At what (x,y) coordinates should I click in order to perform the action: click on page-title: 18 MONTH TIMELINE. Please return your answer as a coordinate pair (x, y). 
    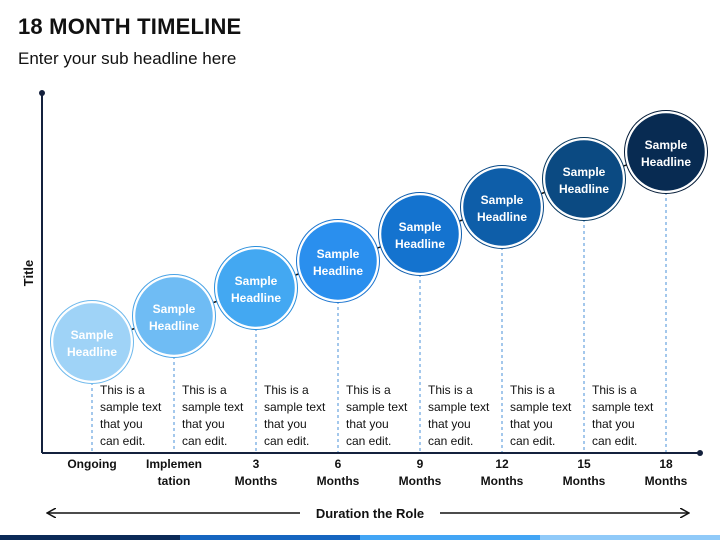
    Looking at the image, I should click on (130, 26).